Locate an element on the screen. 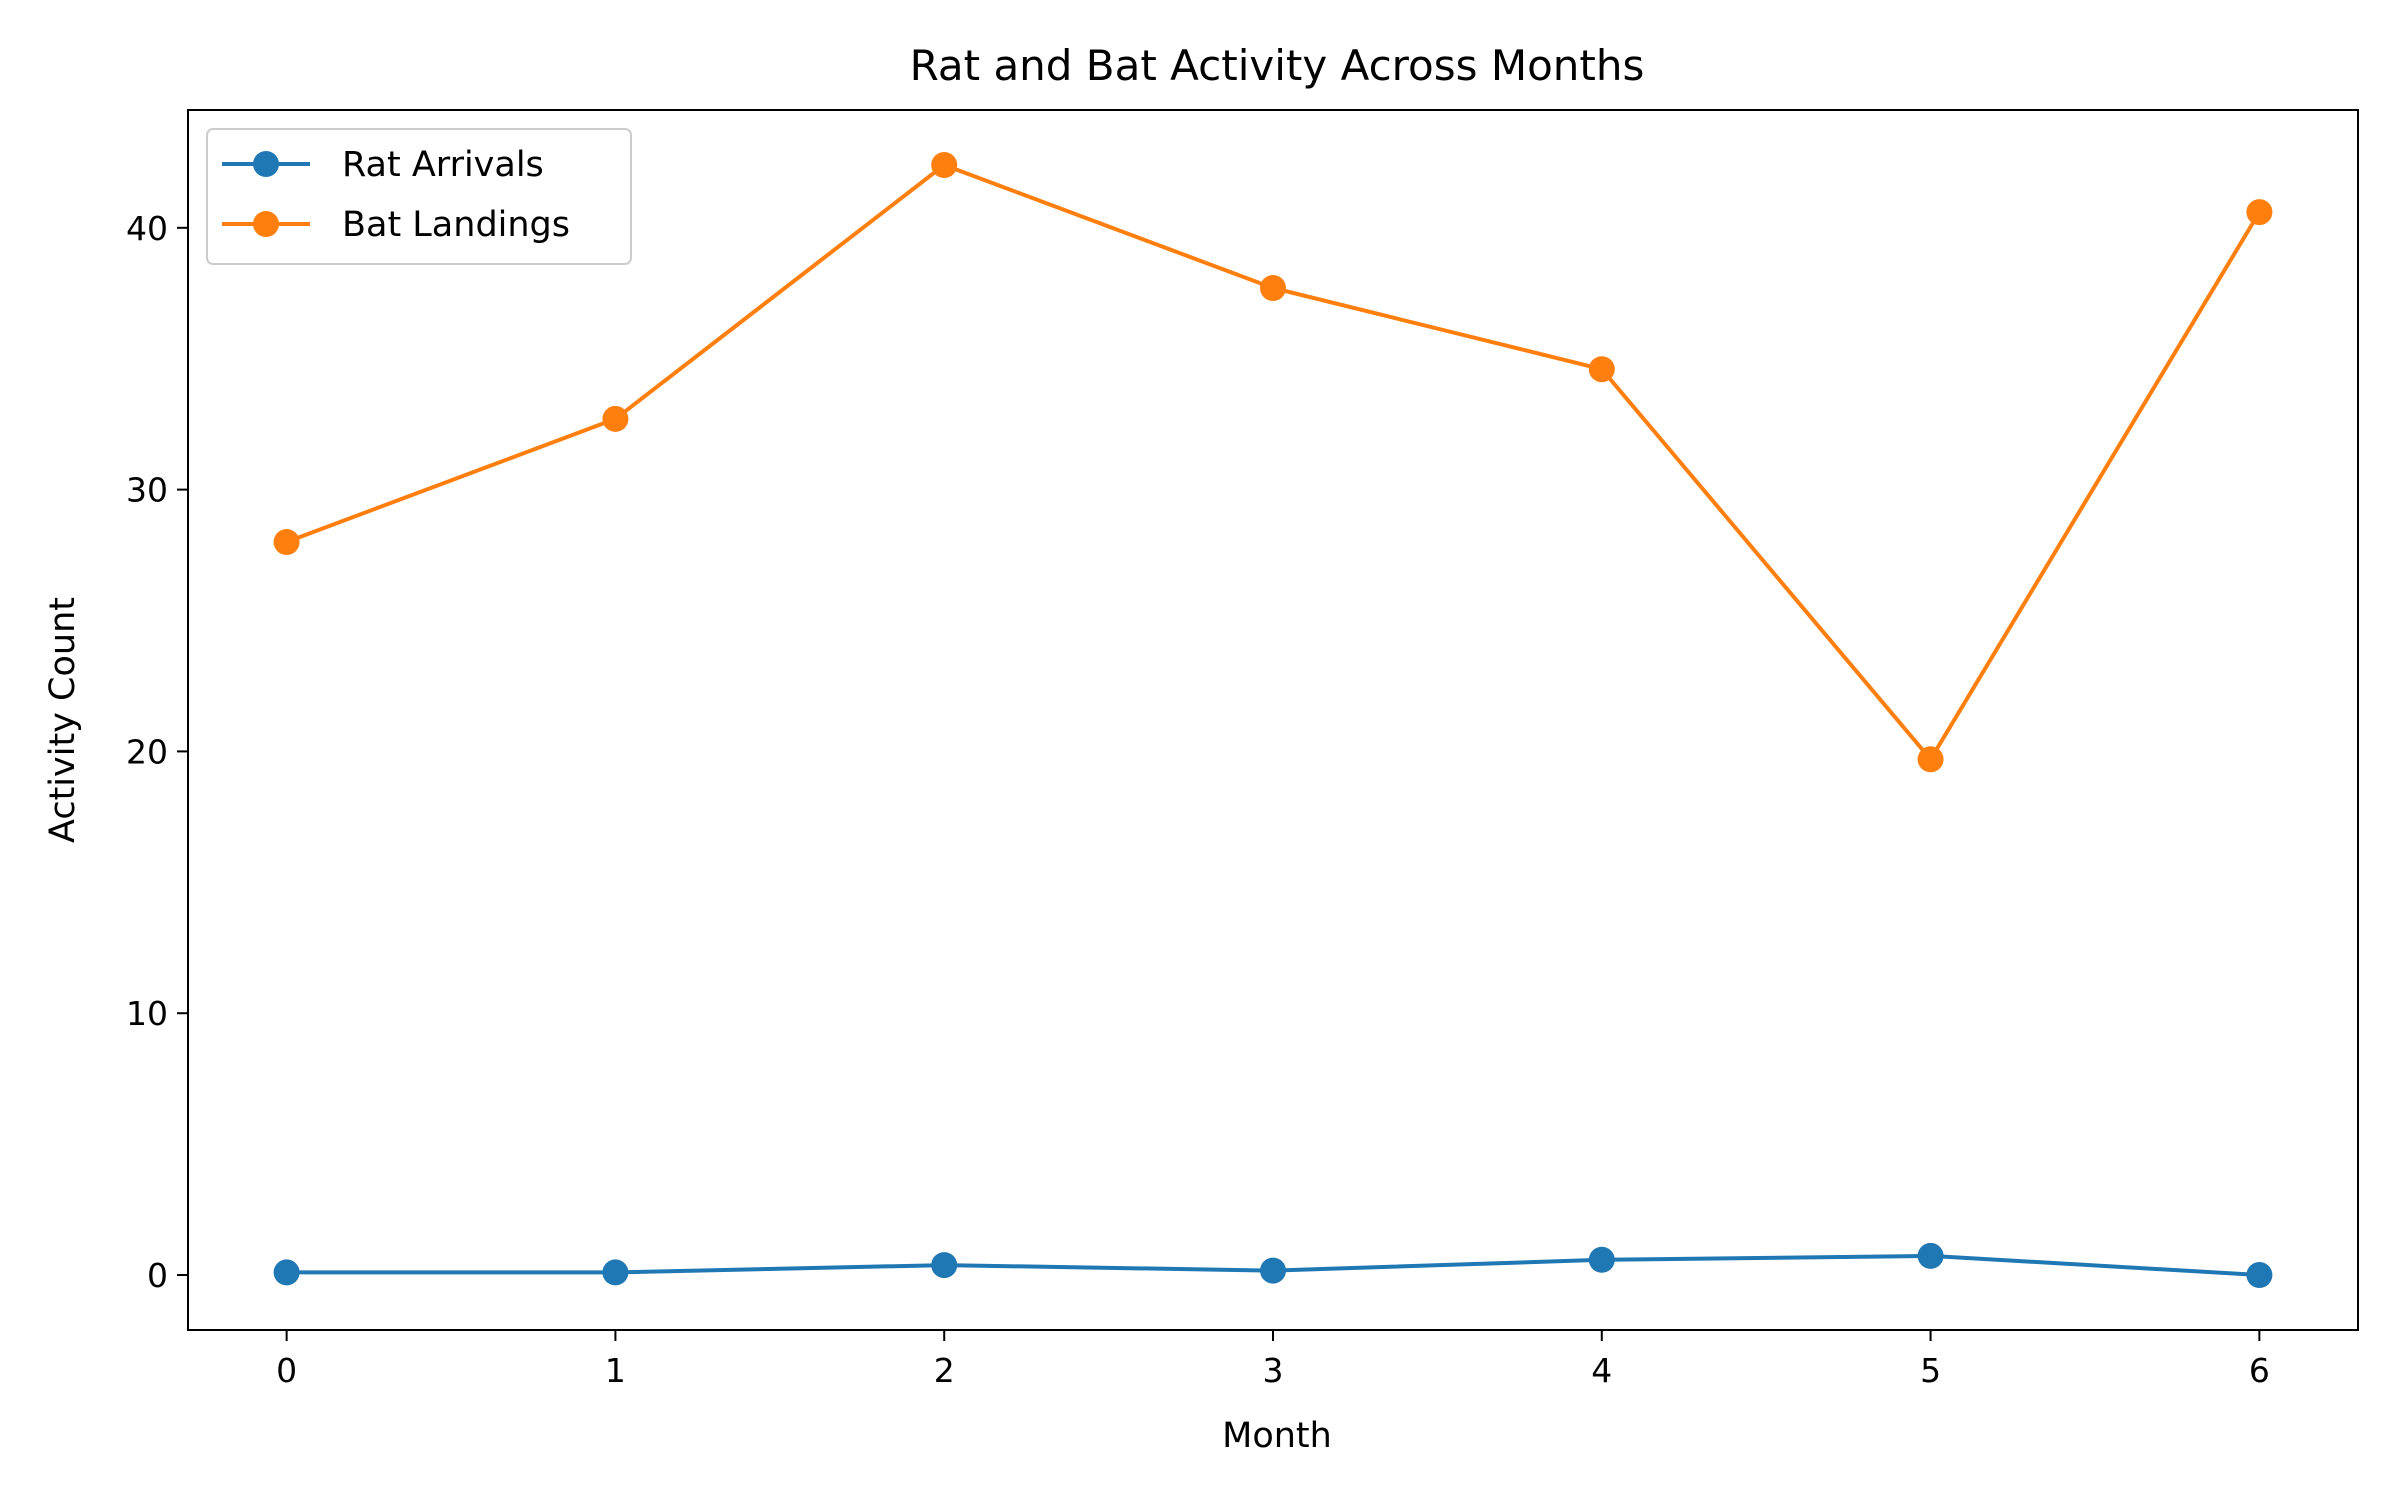 The width and height of the screenshot is (2400, 1504). y-tick-label-4: 40 is located at coordinates (147, 228).